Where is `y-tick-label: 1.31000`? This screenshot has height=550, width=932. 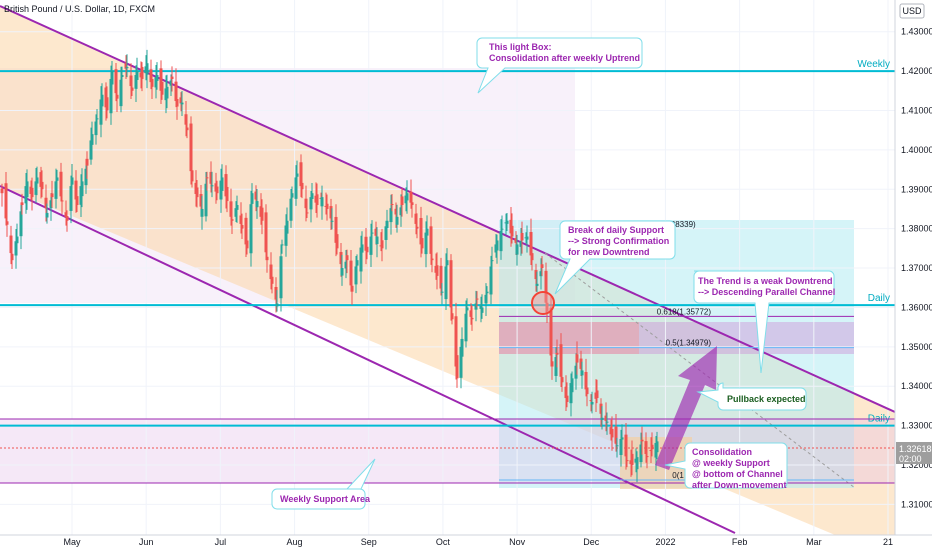
y-tick-label: 1.31000 is located at coordinates (916, 504).